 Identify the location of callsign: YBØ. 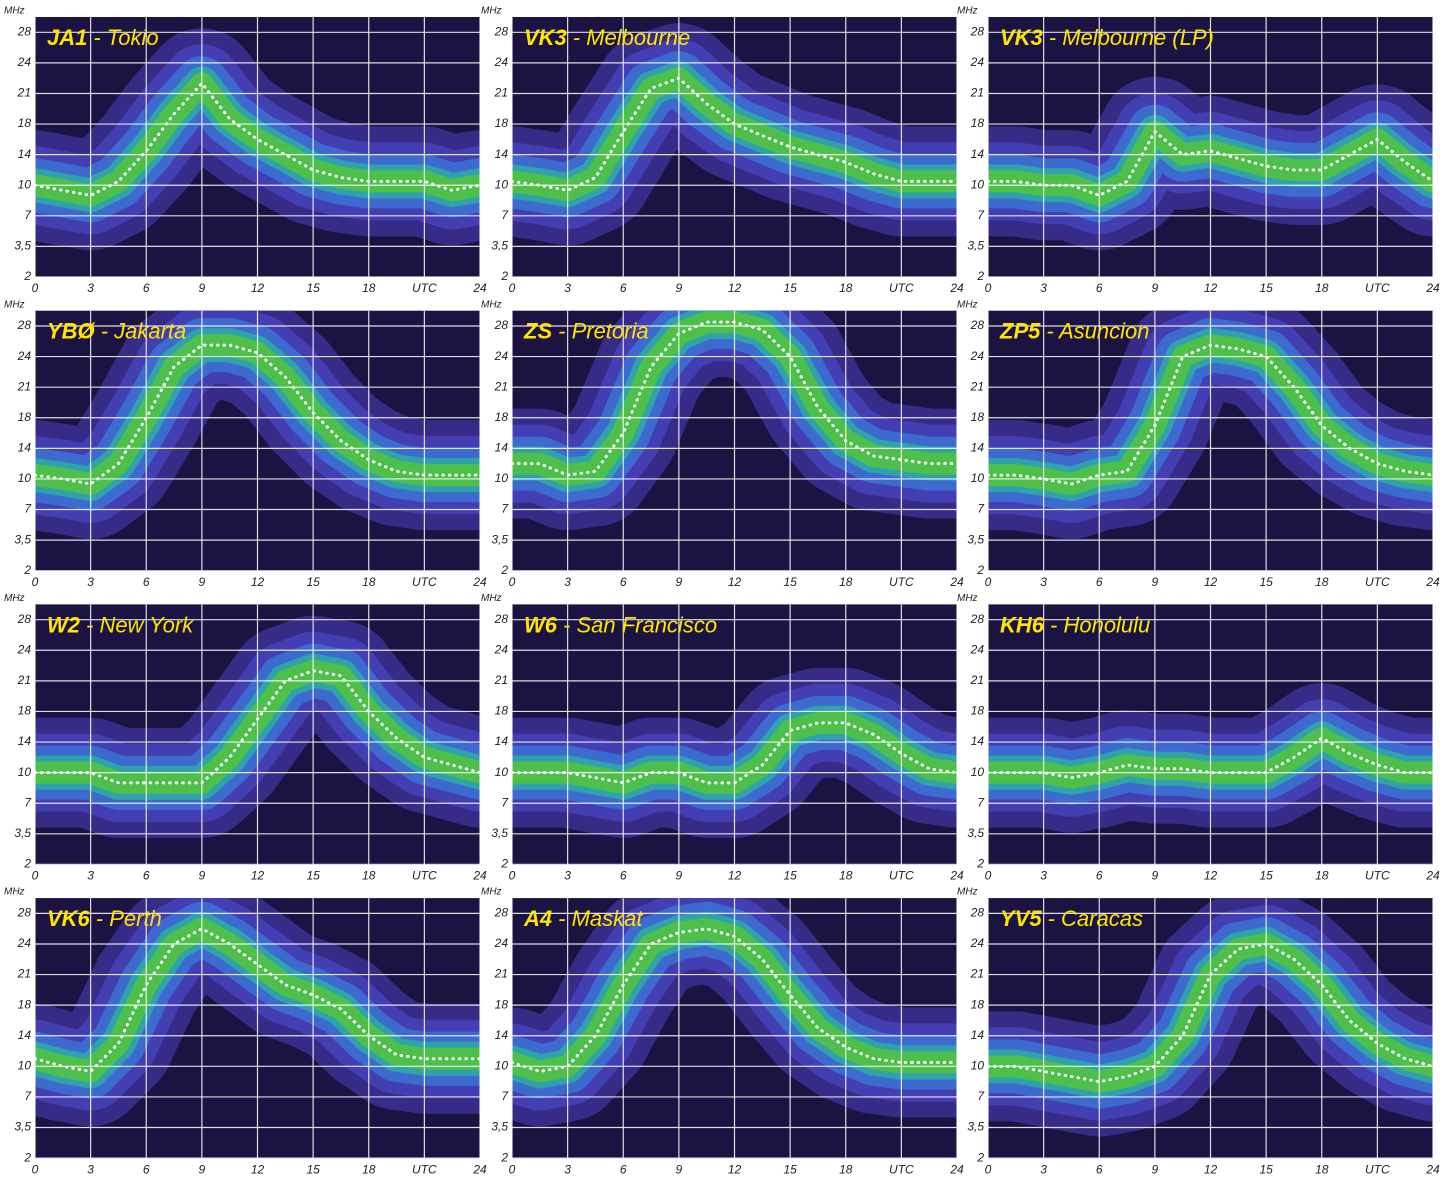
(71, 331).